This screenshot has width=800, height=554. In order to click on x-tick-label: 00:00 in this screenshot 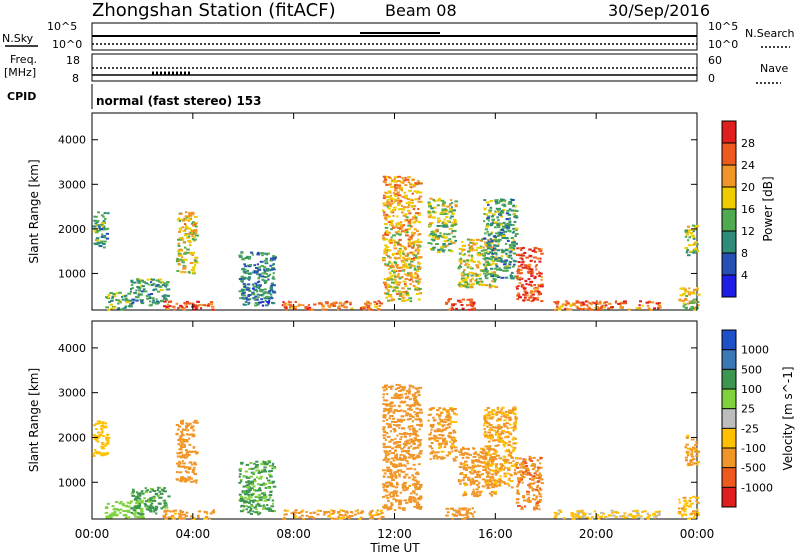, I will do `click(697, 534)`.